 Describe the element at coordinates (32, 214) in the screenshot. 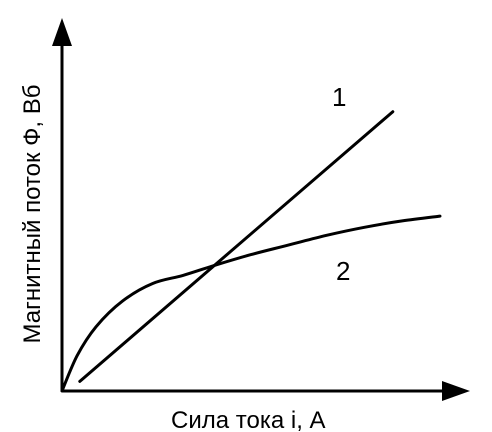

I see `y-axis-label: Магнитный поток Ф, Вб` at that location.